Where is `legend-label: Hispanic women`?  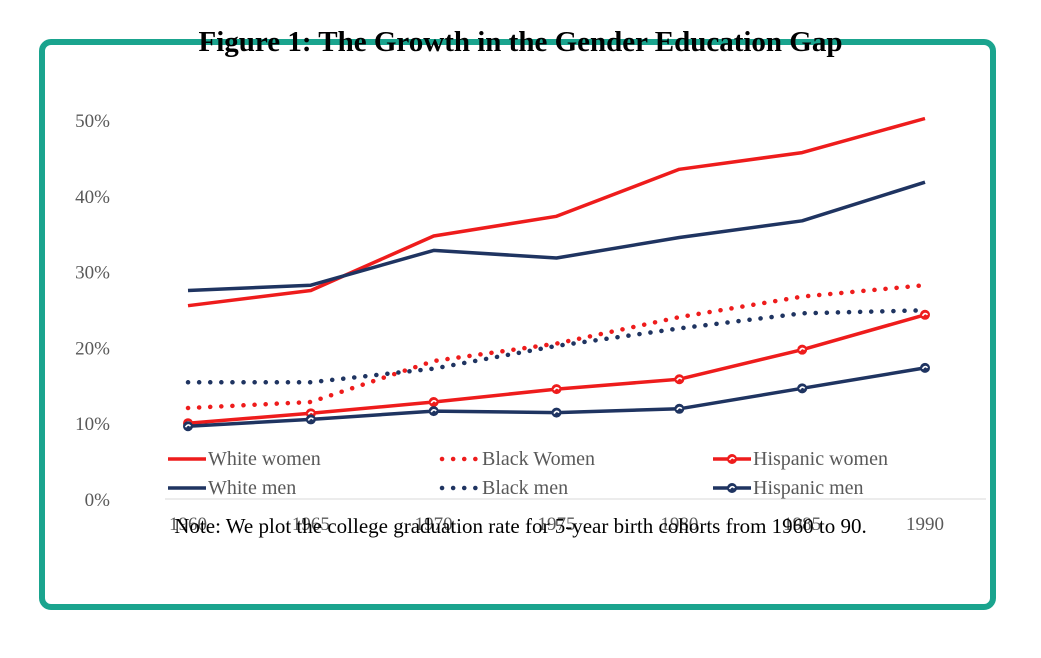
legend-label: Hispanic women is located at coordinates (820, 459).